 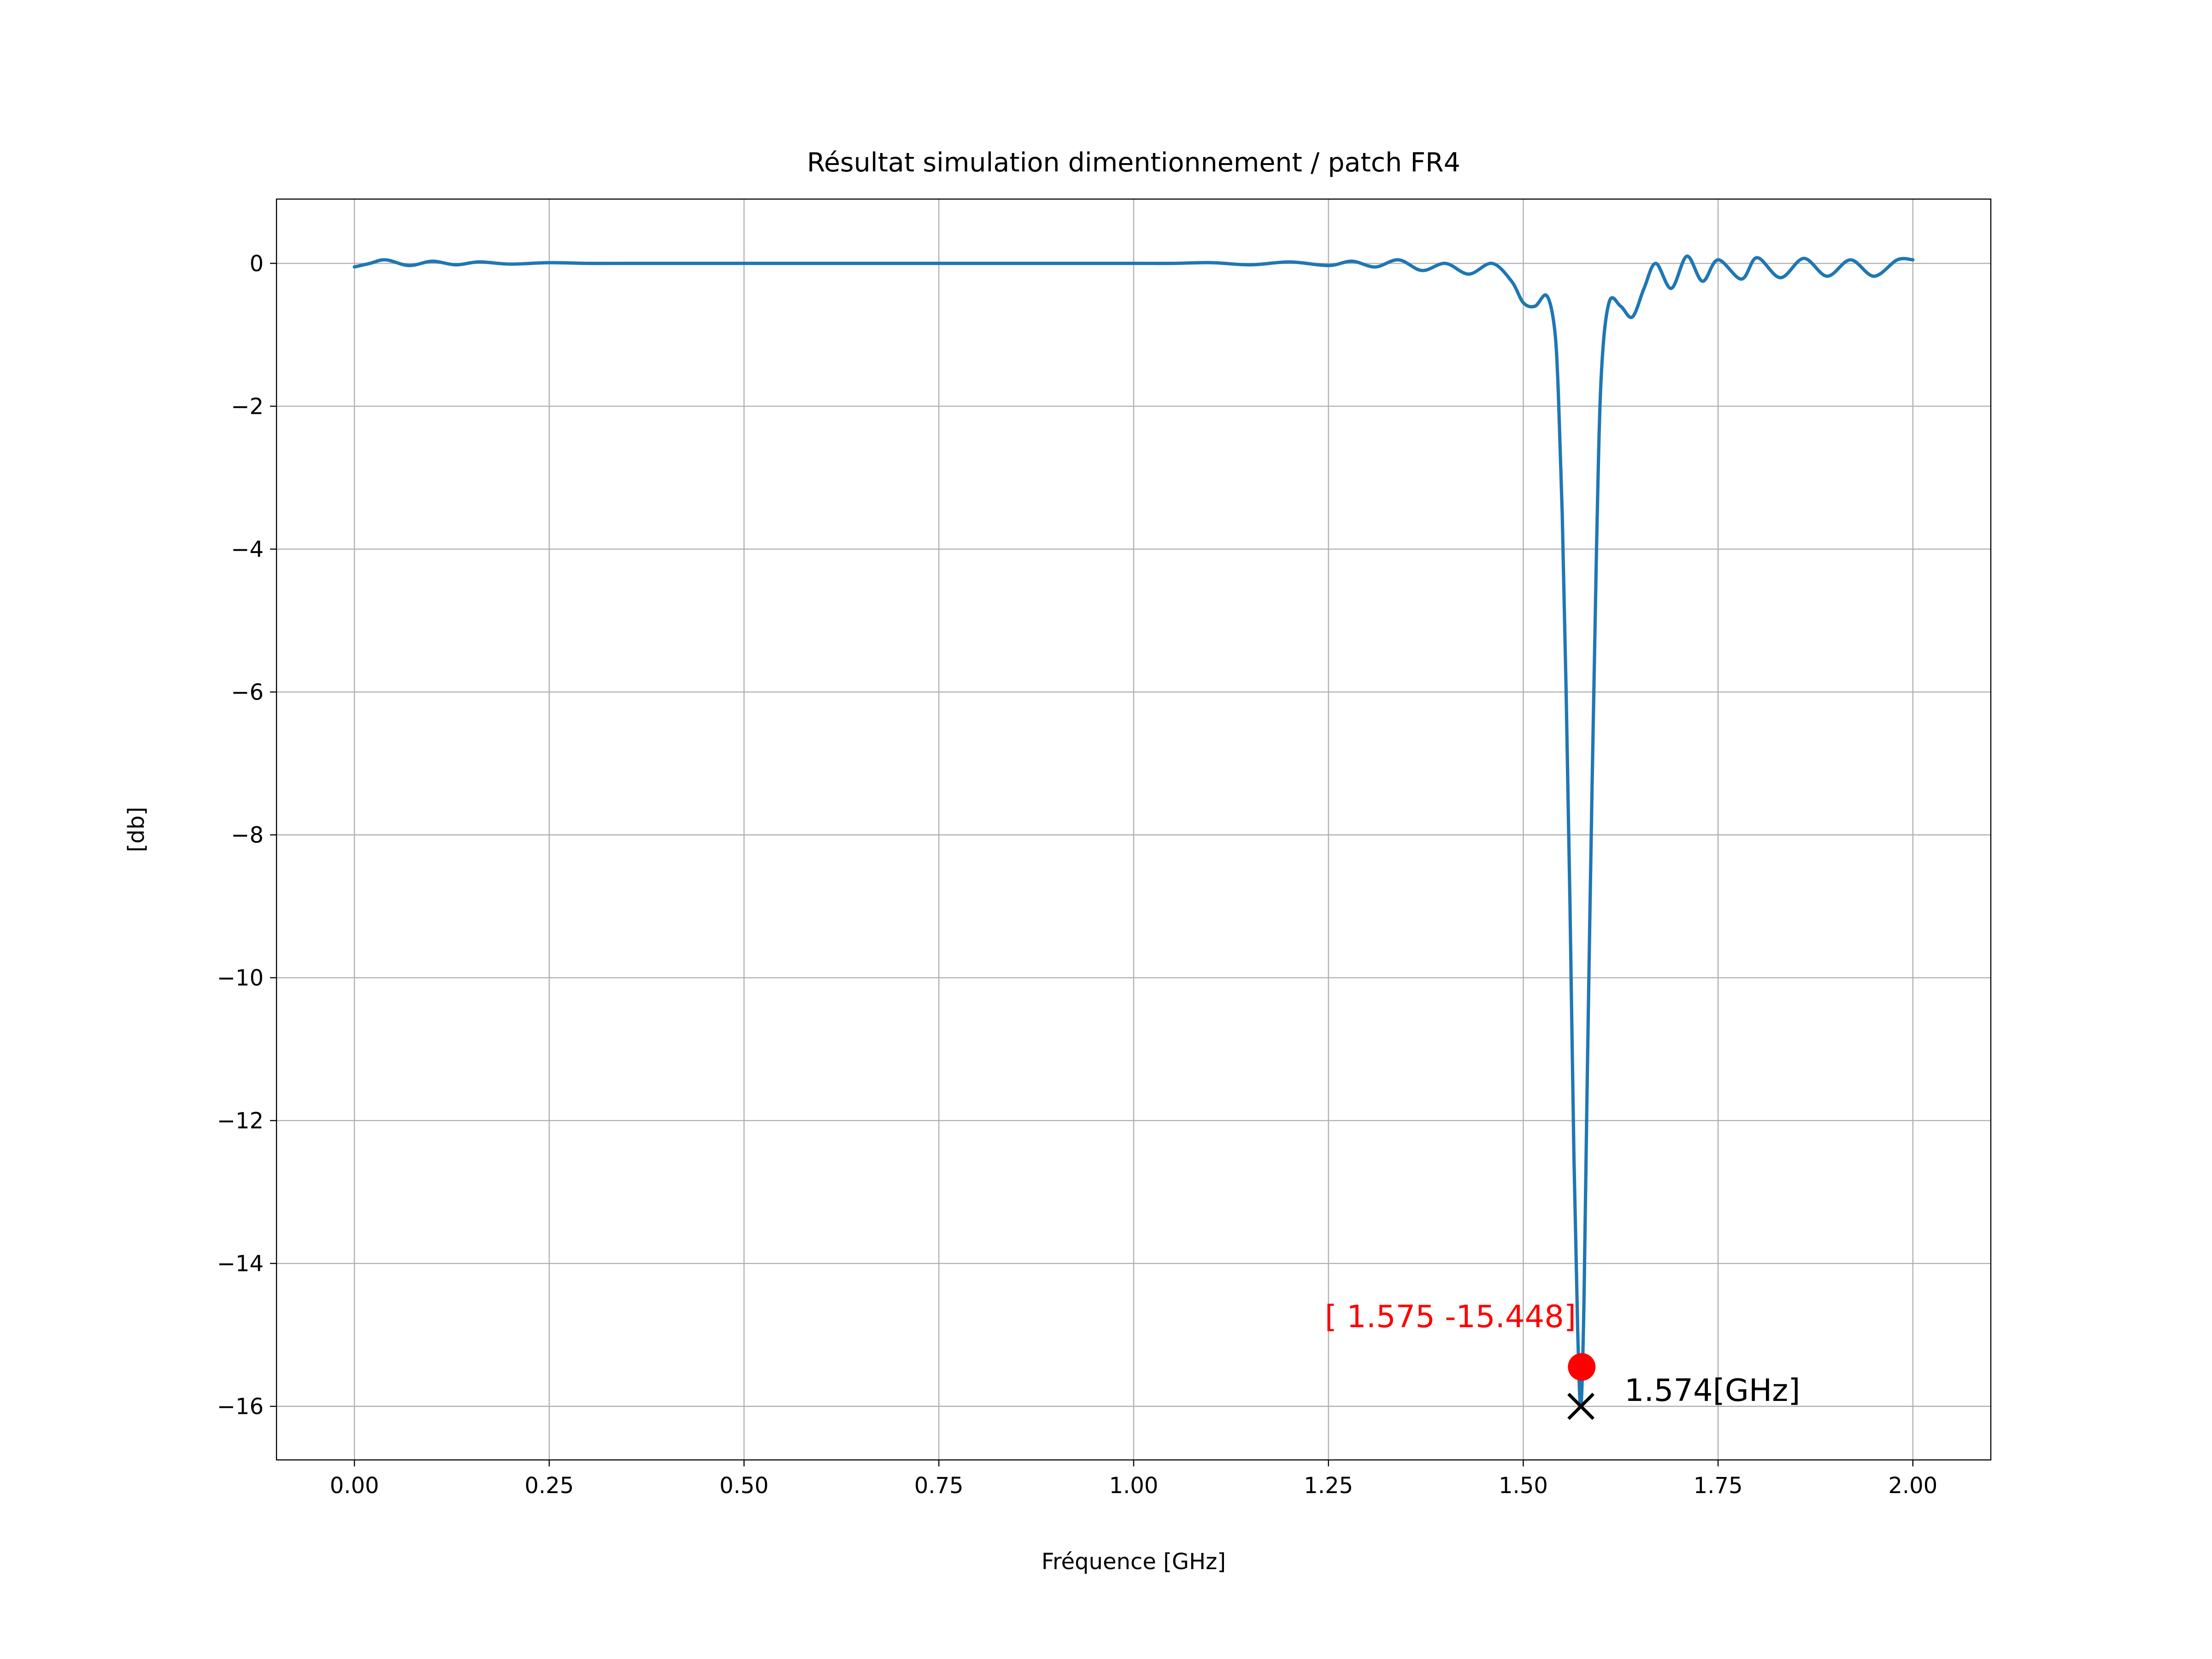 I want to click on min-point-marker, so click(x=1582, y=1367).